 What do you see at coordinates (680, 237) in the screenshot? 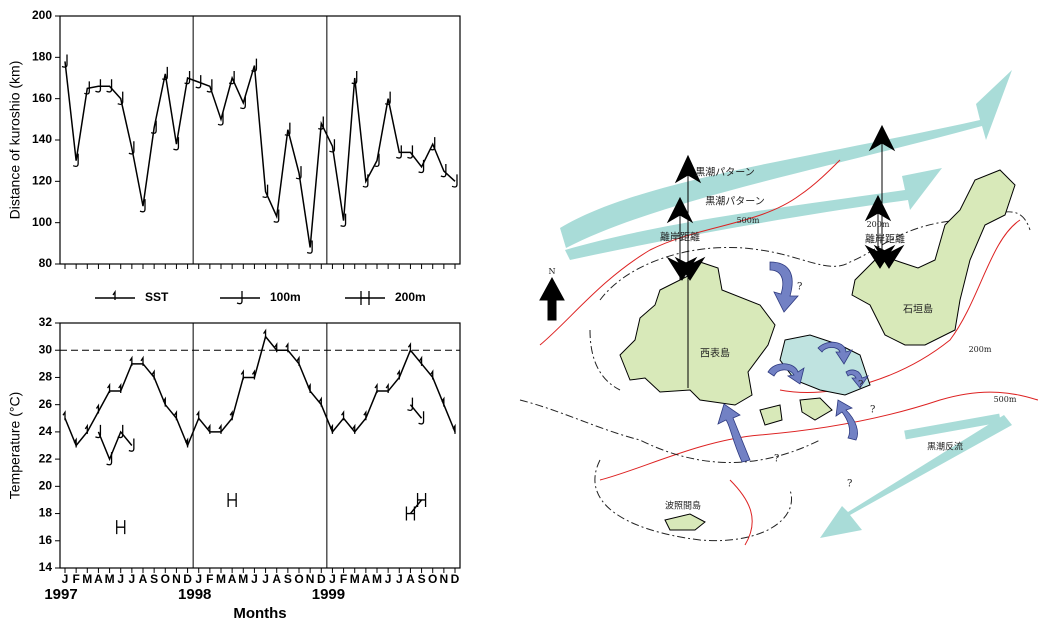
I see `map-label: 離岸距離` at bounding box center [680, 237].